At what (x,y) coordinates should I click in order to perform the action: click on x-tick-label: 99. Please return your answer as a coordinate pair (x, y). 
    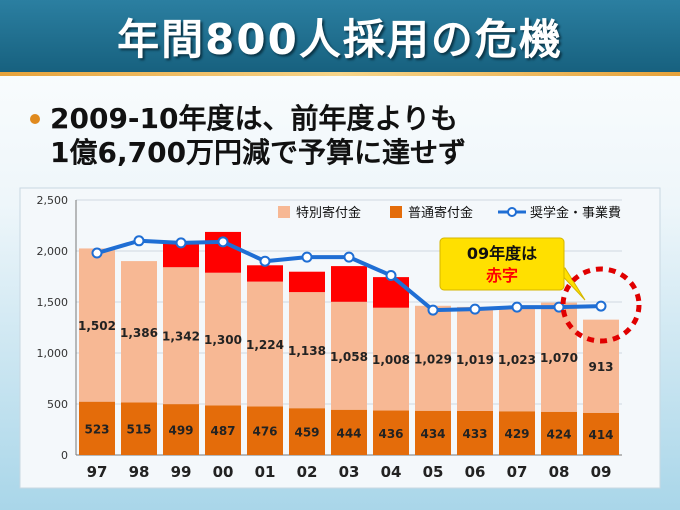
    Looking at the image, I should click on (181, 472).